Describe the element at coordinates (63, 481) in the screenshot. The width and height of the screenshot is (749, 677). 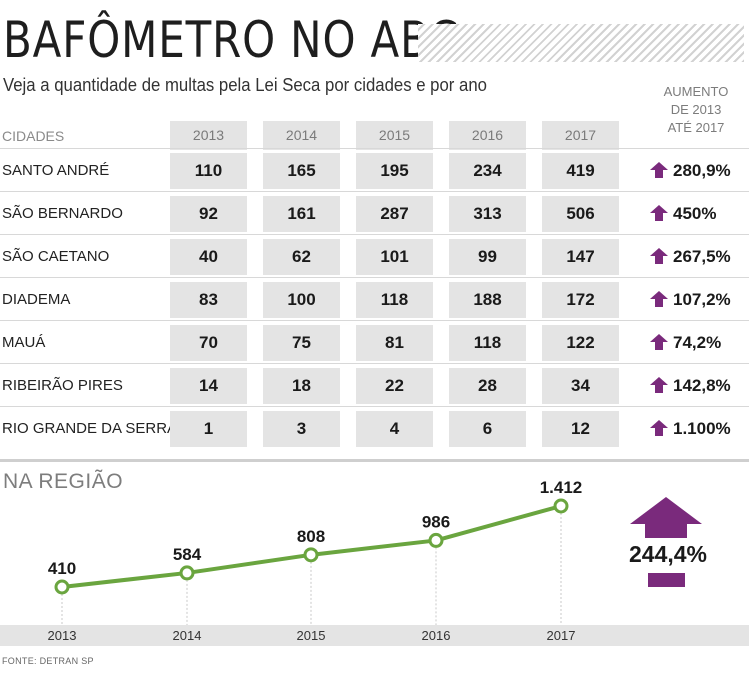
I see `region-section-title: NA REGIÃO` at that location.